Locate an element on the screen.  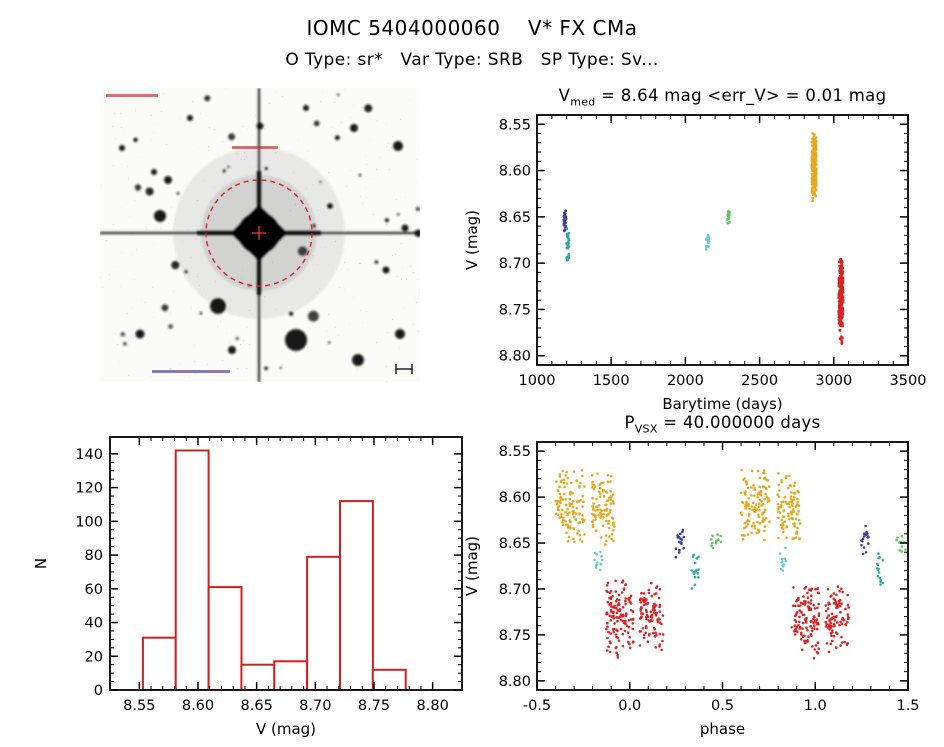
y-tick-label: 120 is located at coordinates (89, 489).